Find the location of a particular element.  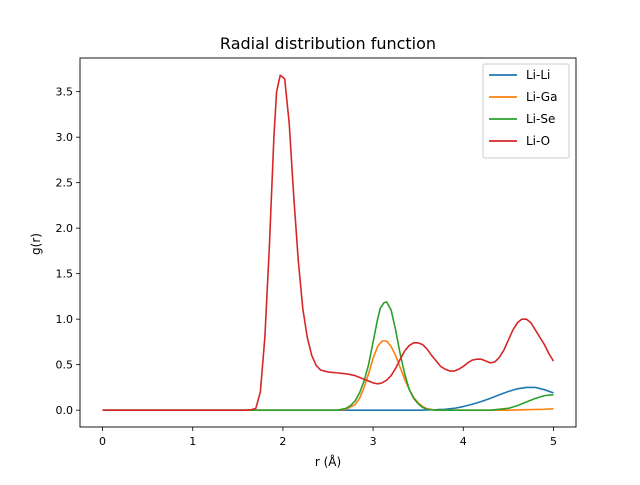

chart-title: Radial distribution function is located at coordinates (328, 43).